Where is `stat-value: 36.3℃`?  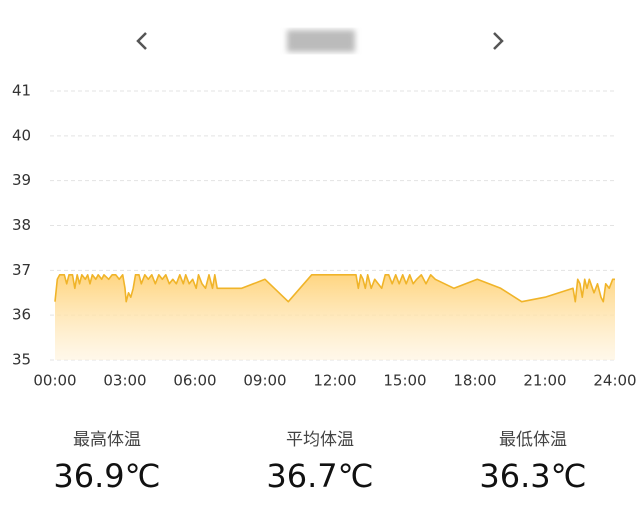 stat-value: 36.3℃ is located at coordinates (532, 476).